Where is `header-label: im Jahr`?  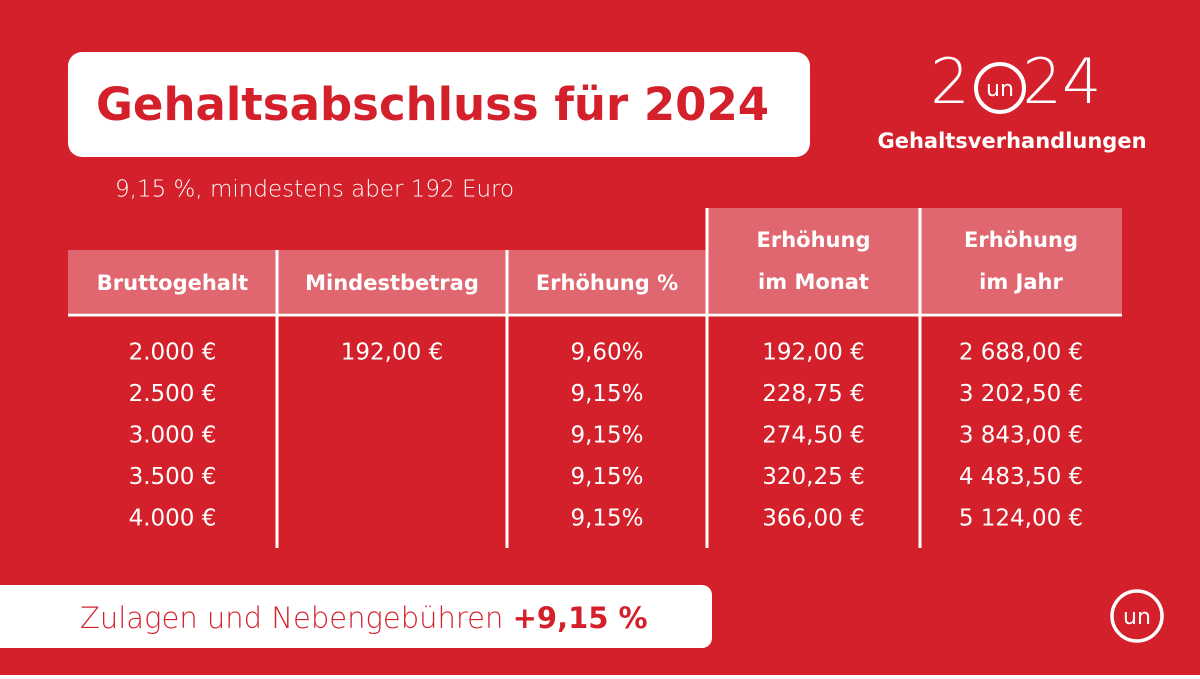 header-label: im Jahr is located at coordinates (1021, 282).